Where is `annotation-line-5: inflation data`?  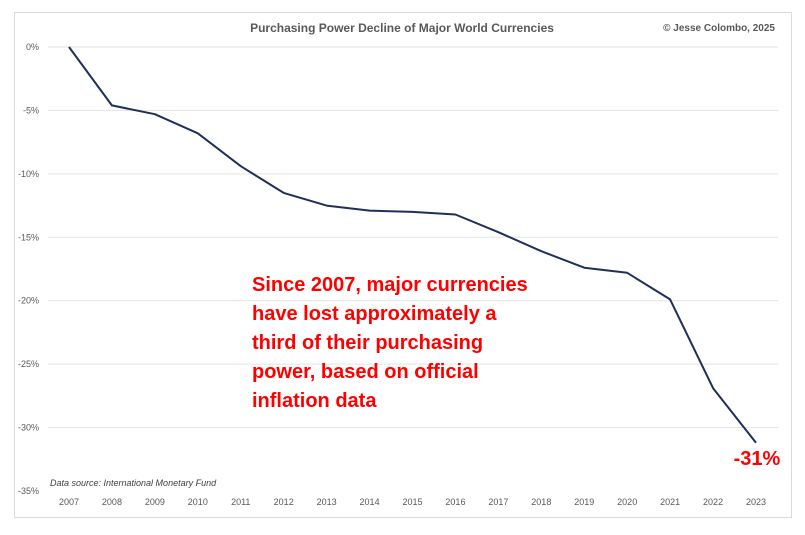
annotation-line-5: inflation data is located at coordinates (314, 401).